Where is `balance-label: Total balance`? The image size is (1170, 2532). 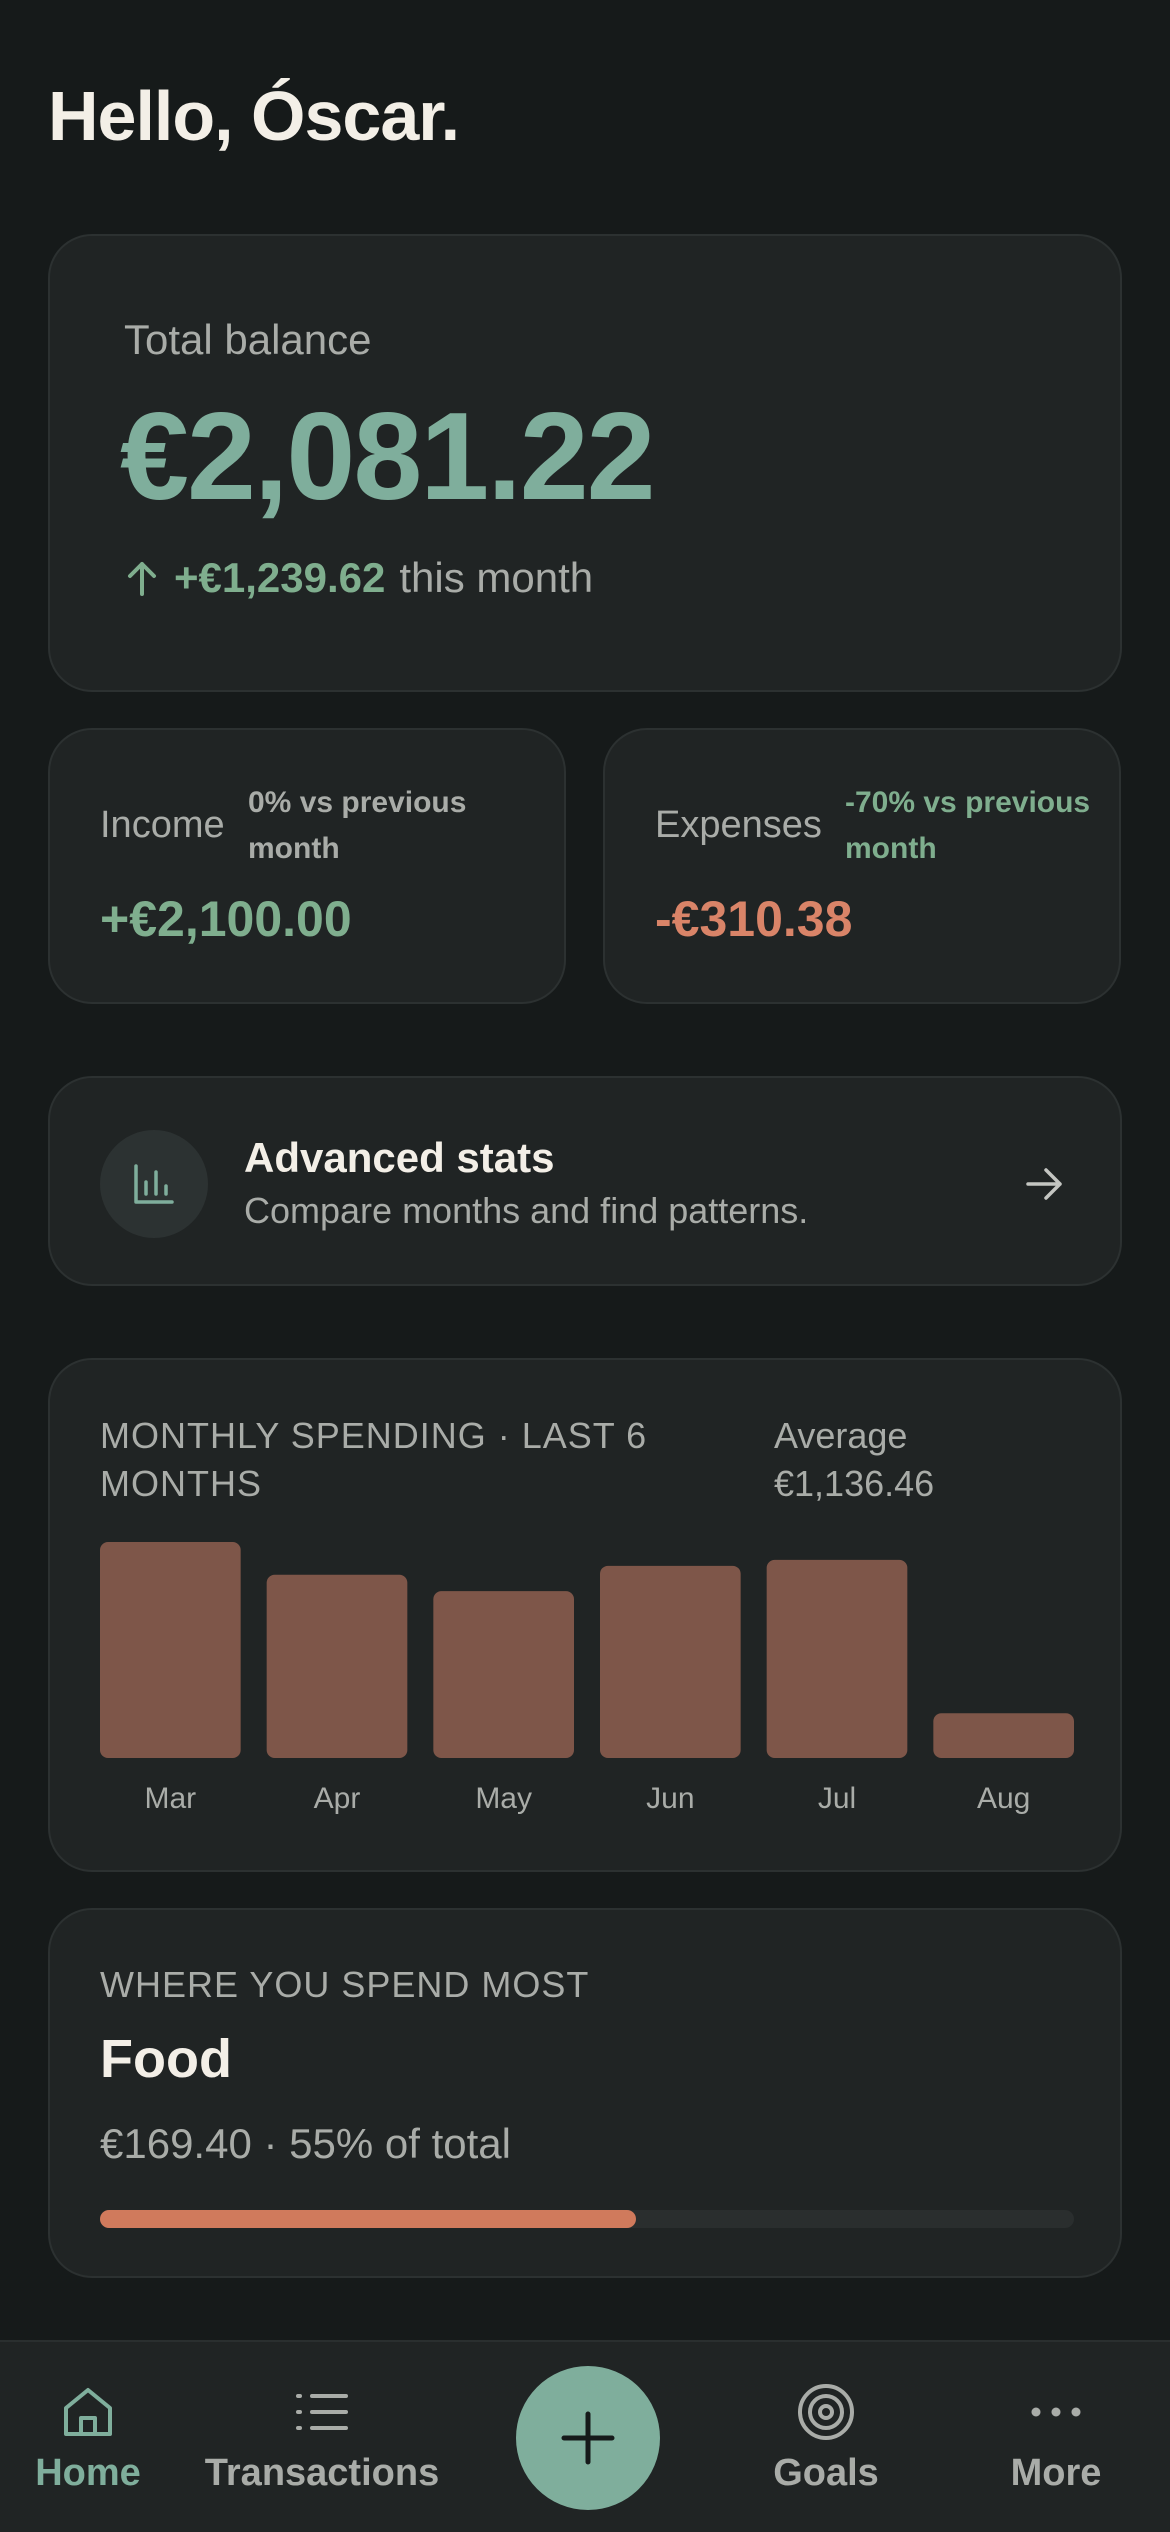 balance-label: Total balance is located at coordinates (248, 339).